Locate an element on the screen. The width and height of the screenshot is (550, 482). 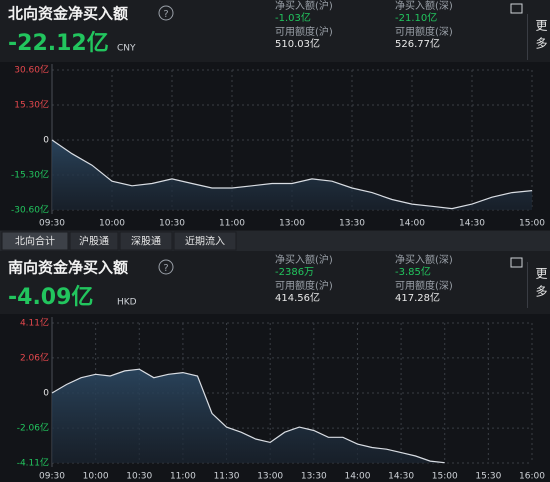
tab-label: 北向合计 is located at coordinates (35, 241).